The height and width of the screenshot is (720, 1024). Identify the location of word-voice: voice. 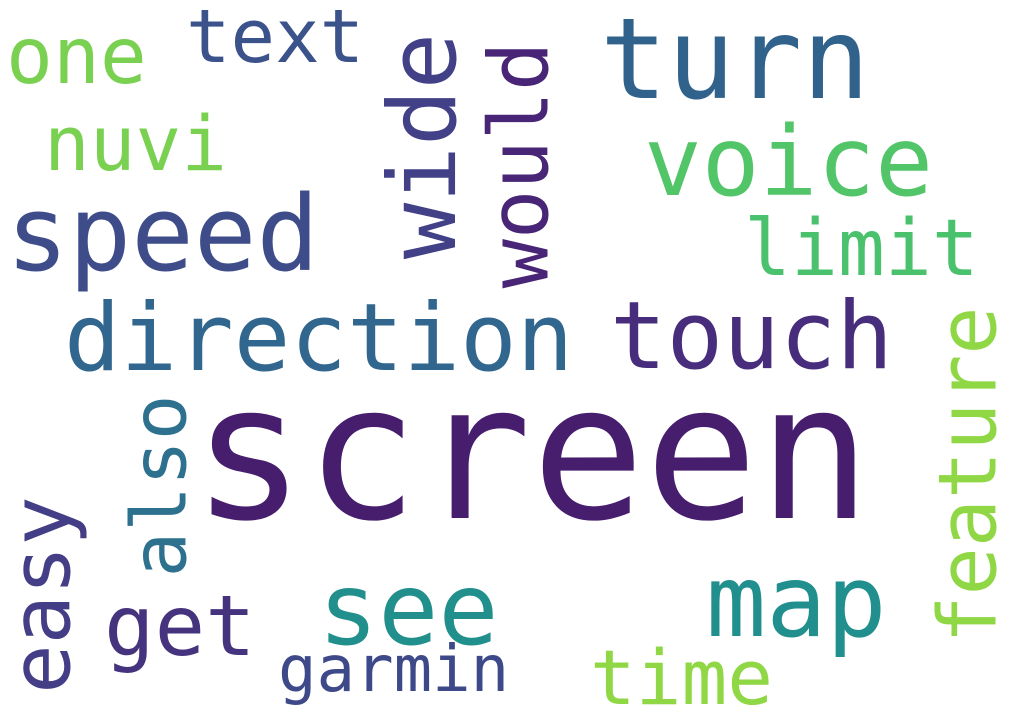
(788, 162).